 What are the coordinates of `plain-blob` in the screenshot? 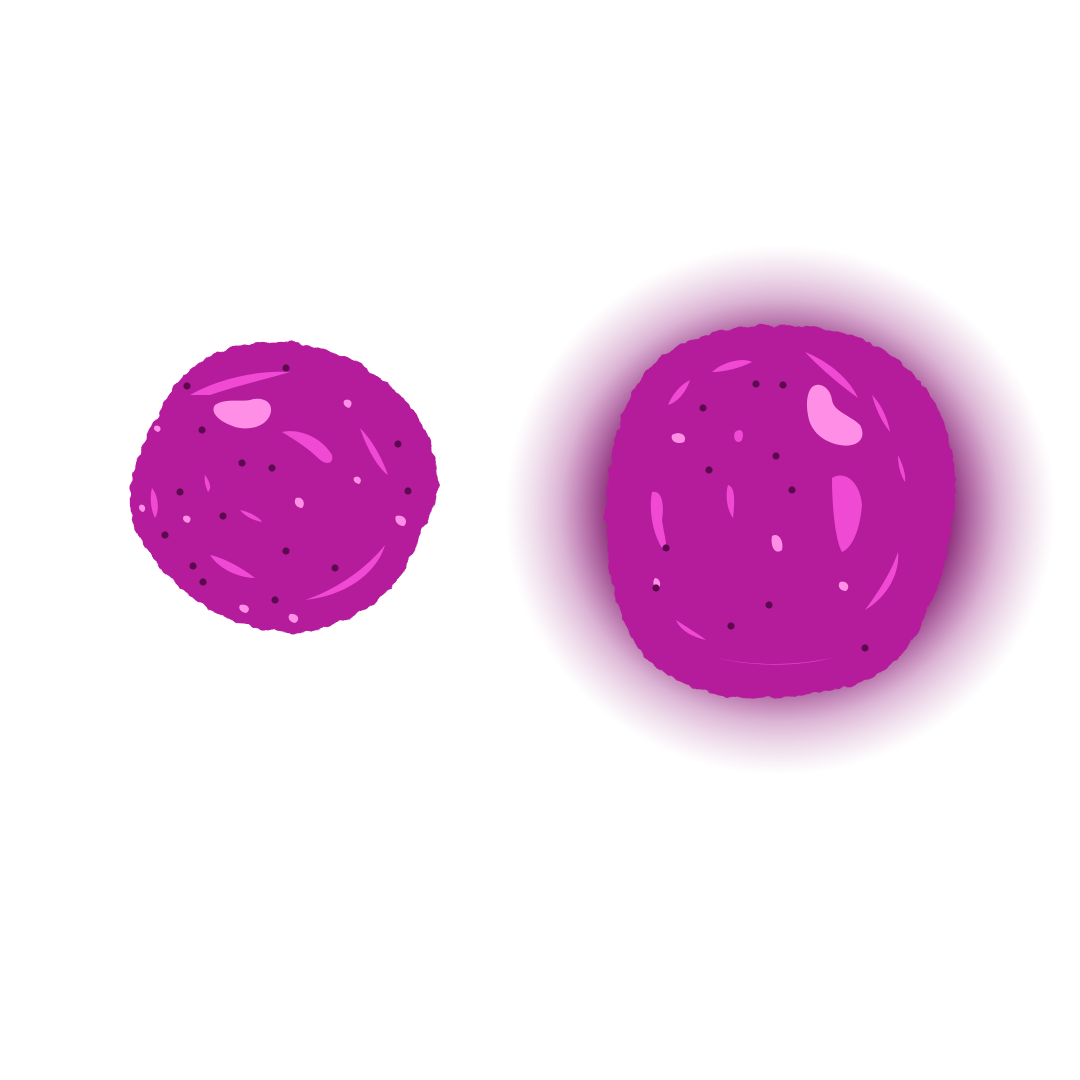 It's located at (283, 487).